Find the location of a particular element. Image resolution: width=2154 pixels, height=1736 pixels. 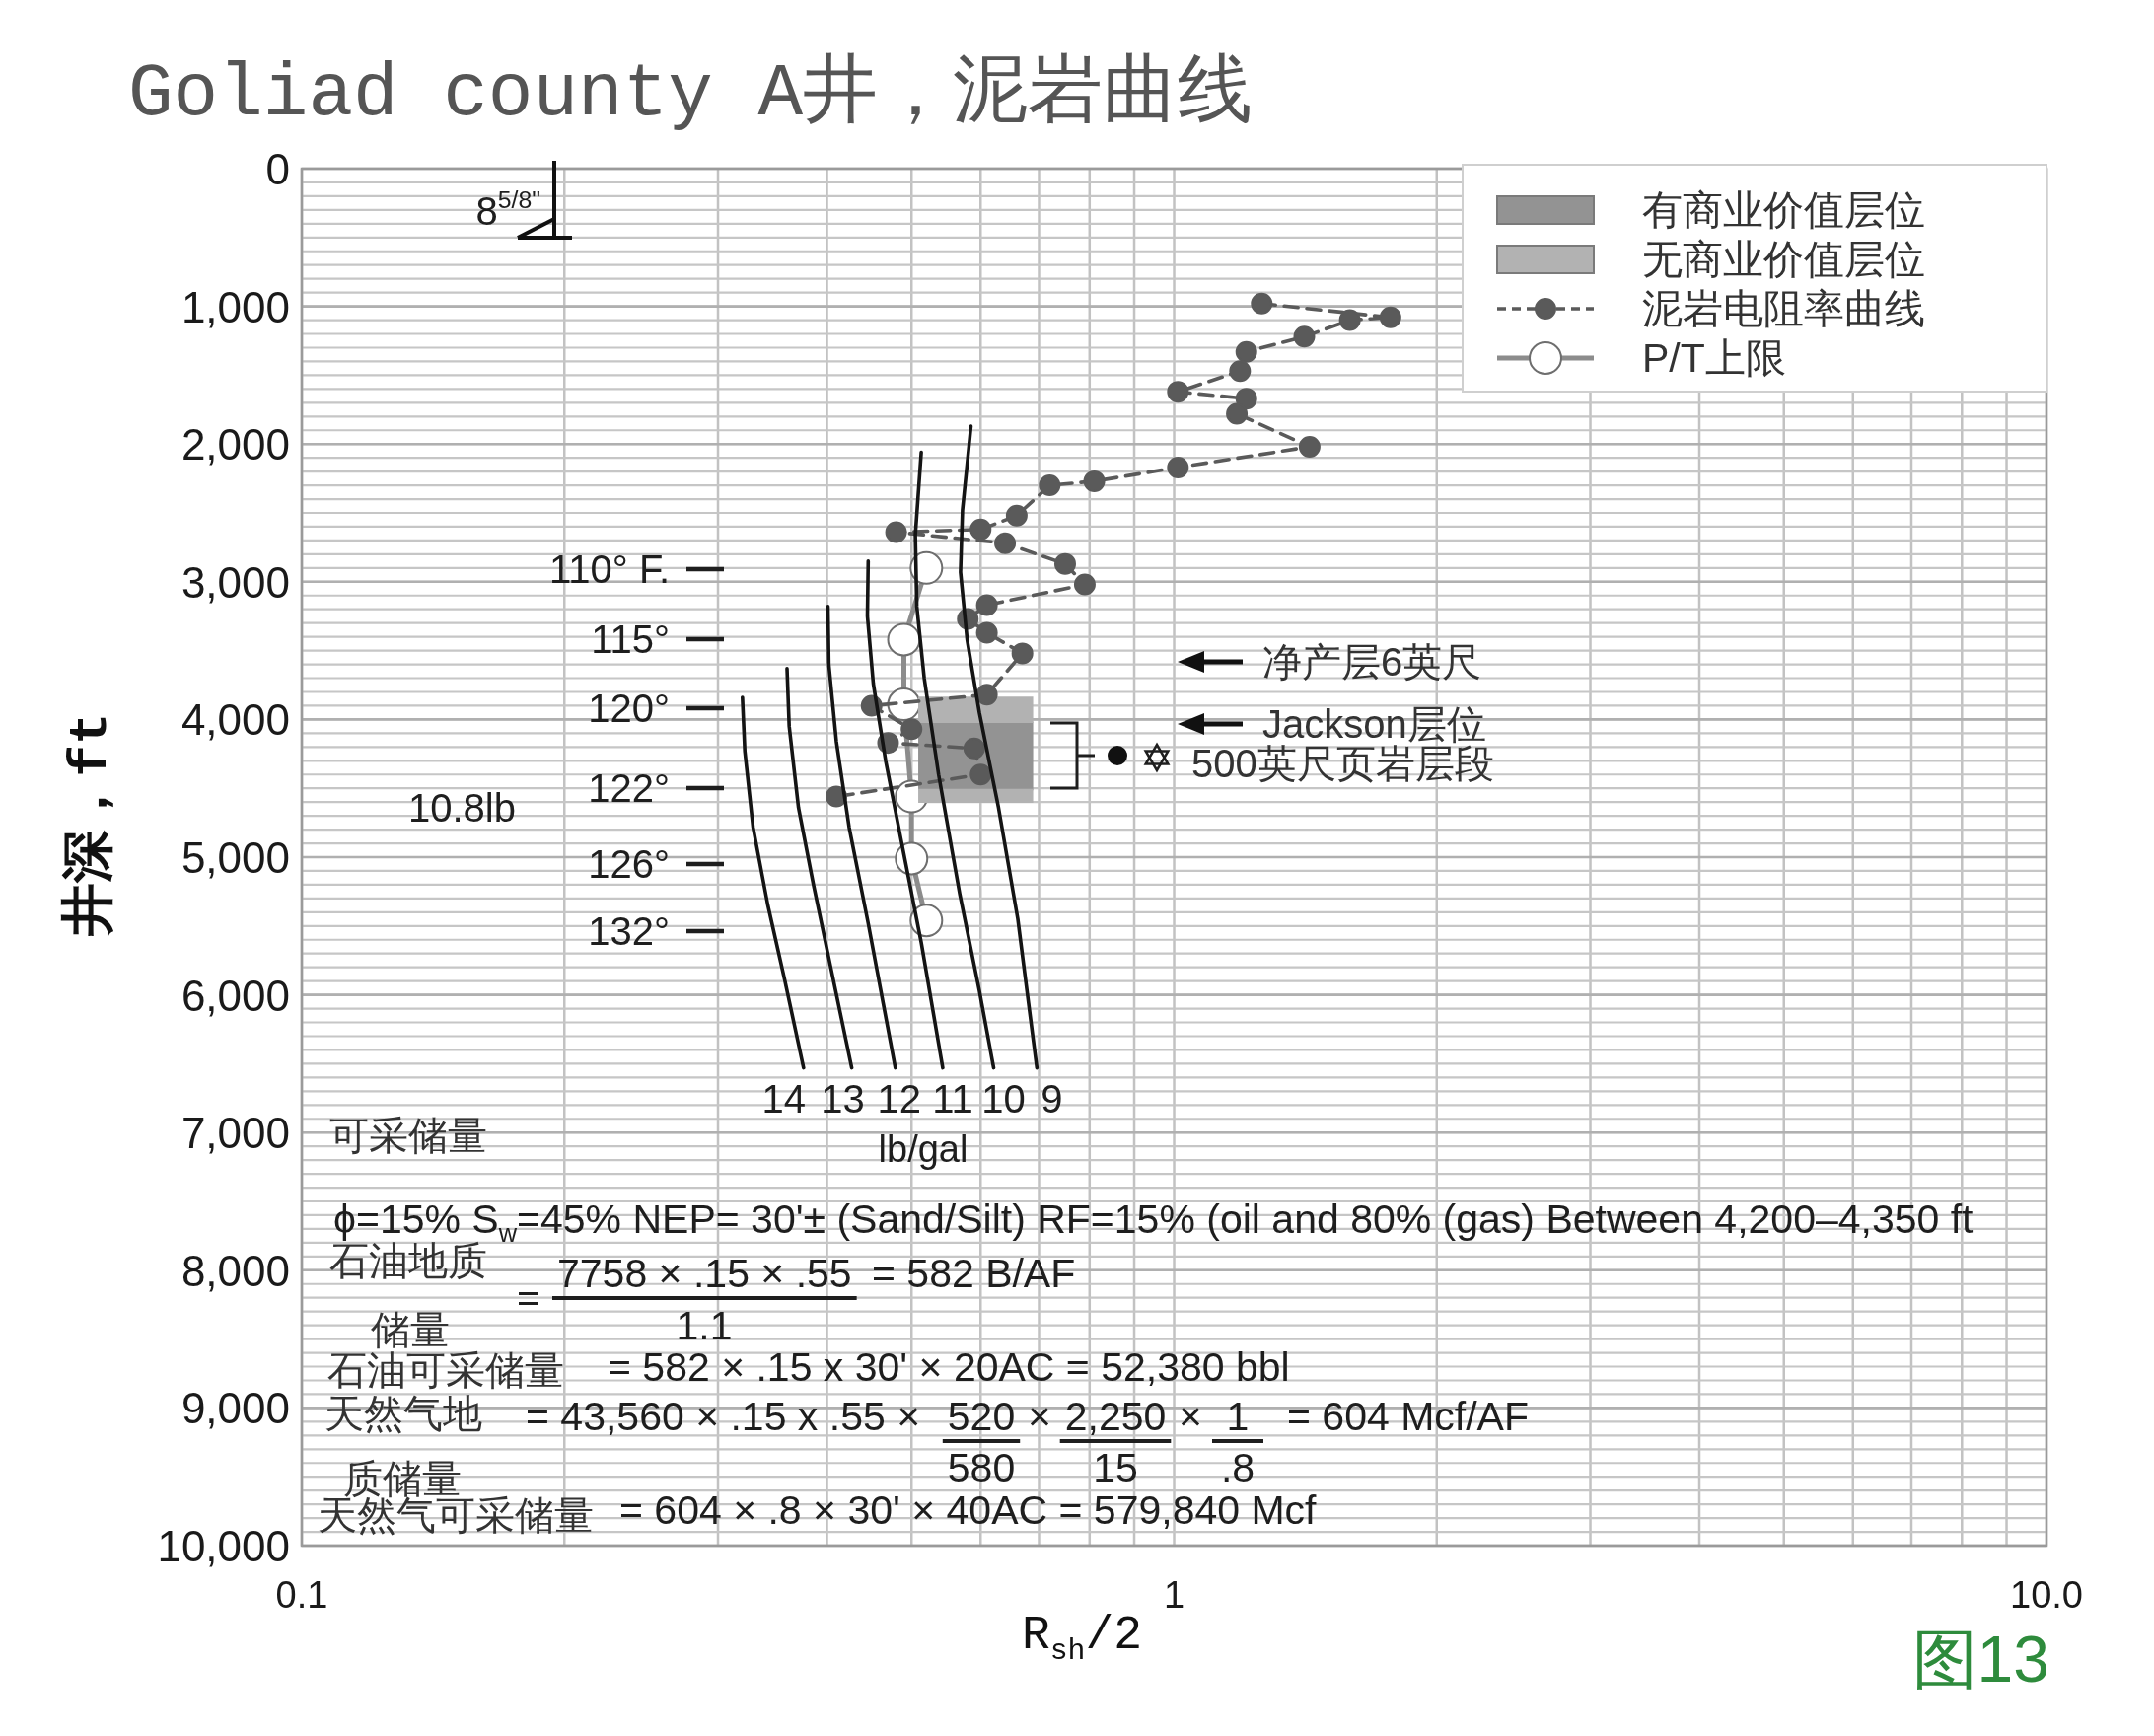

x-tick-label: 0.1 is located at coordinates (302, 1595).